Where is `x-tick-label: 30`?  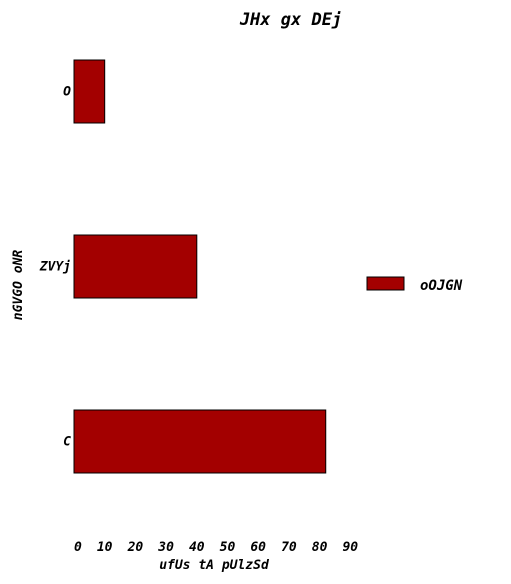 x-tick-label: 30 is located at coordinates (165, 547).